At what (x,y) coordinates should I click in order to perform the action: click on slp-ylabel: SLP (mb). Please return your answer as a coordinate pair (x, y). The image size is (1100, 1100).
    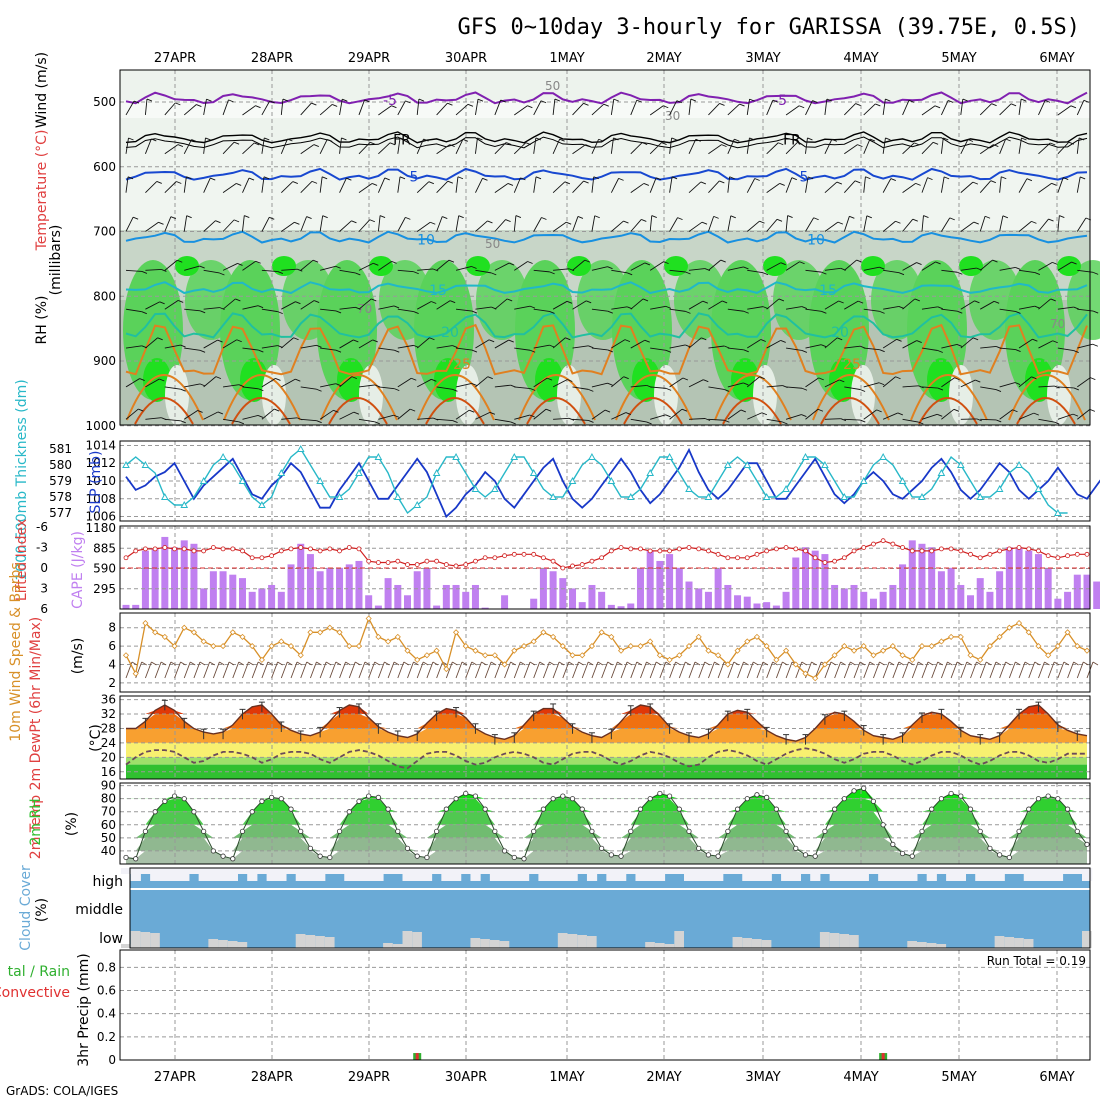
    Looking at the image, I should click on (96, 481).